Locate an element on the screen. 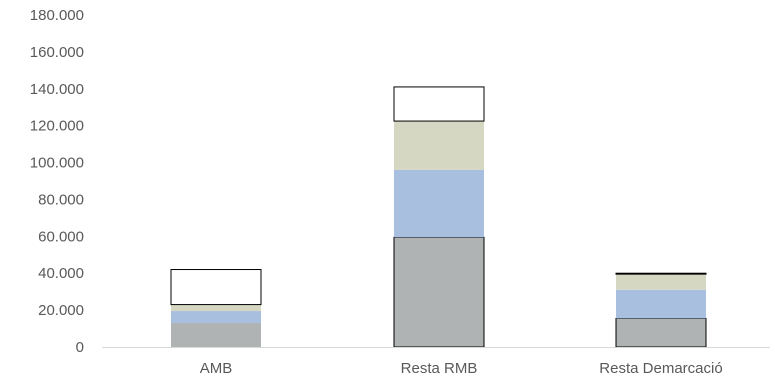 Image resolution: width=775 pixels, height=382 pixels. y-tick-label: 20.000 is located at coordinates (61, 310).